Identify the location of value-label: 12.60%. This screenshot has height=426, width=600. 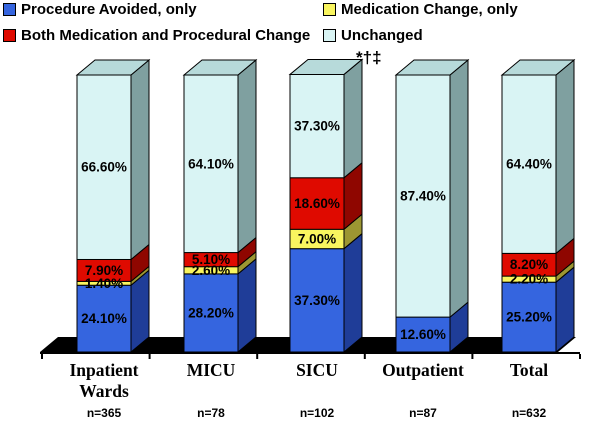
(423, 334).